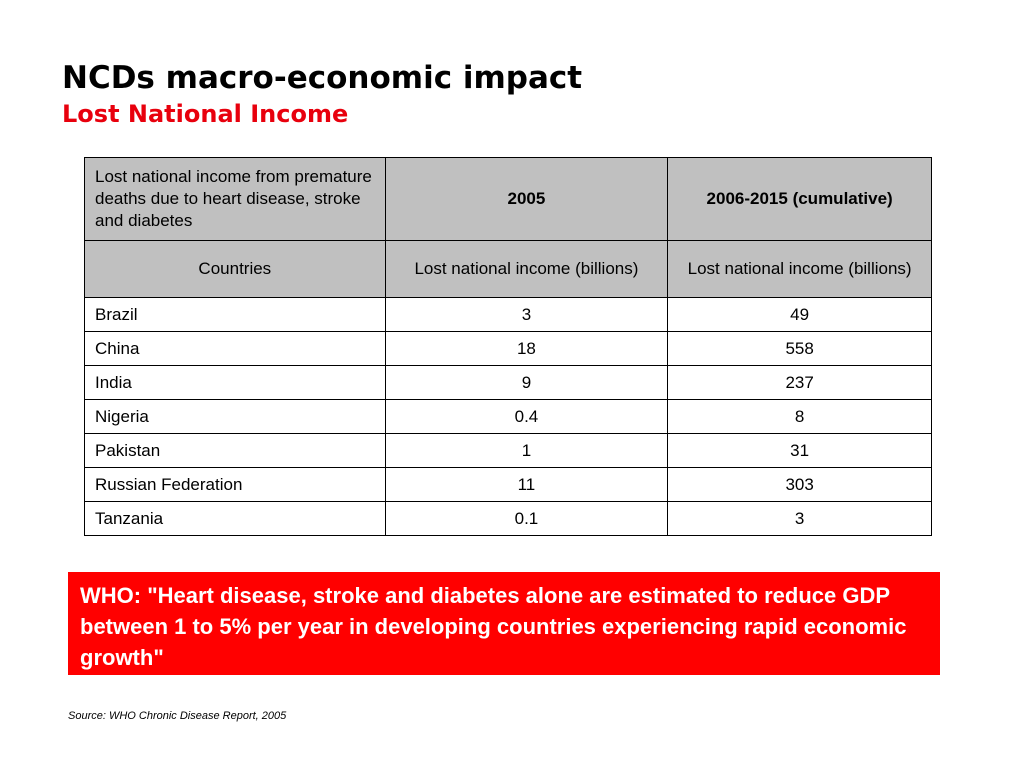 The image size is (1024, 768). I want to click on country-cell: Tanzania, so click(235, 518).